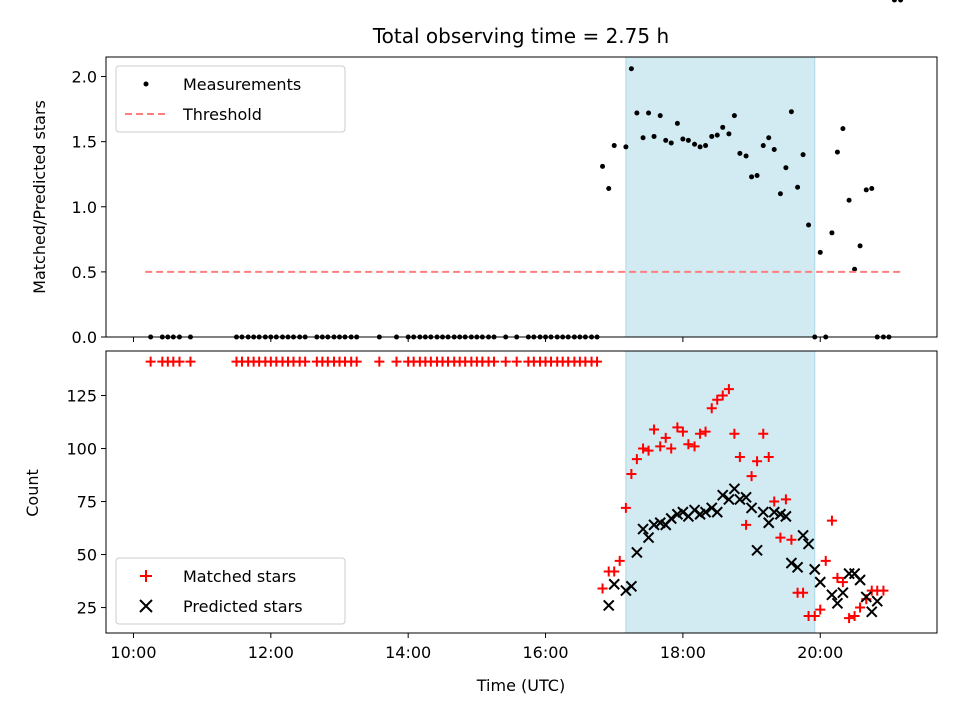  What do you see at coordinates (545, 652) in the screenshot?
I see `x-tick-label: 16:00` at bounding box center [545, 652].